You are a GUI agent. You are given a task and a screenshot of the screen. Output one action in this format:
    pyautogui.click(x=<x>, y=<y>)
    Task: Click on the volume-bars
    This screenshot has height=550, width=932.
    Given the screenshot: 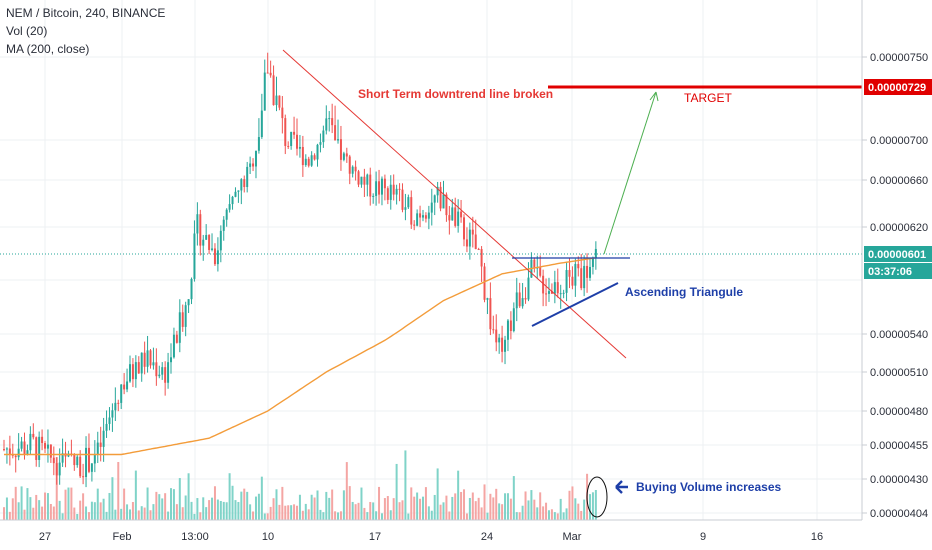 What is the action you would take?
    pyautogui.click(x=300, y=485)
    